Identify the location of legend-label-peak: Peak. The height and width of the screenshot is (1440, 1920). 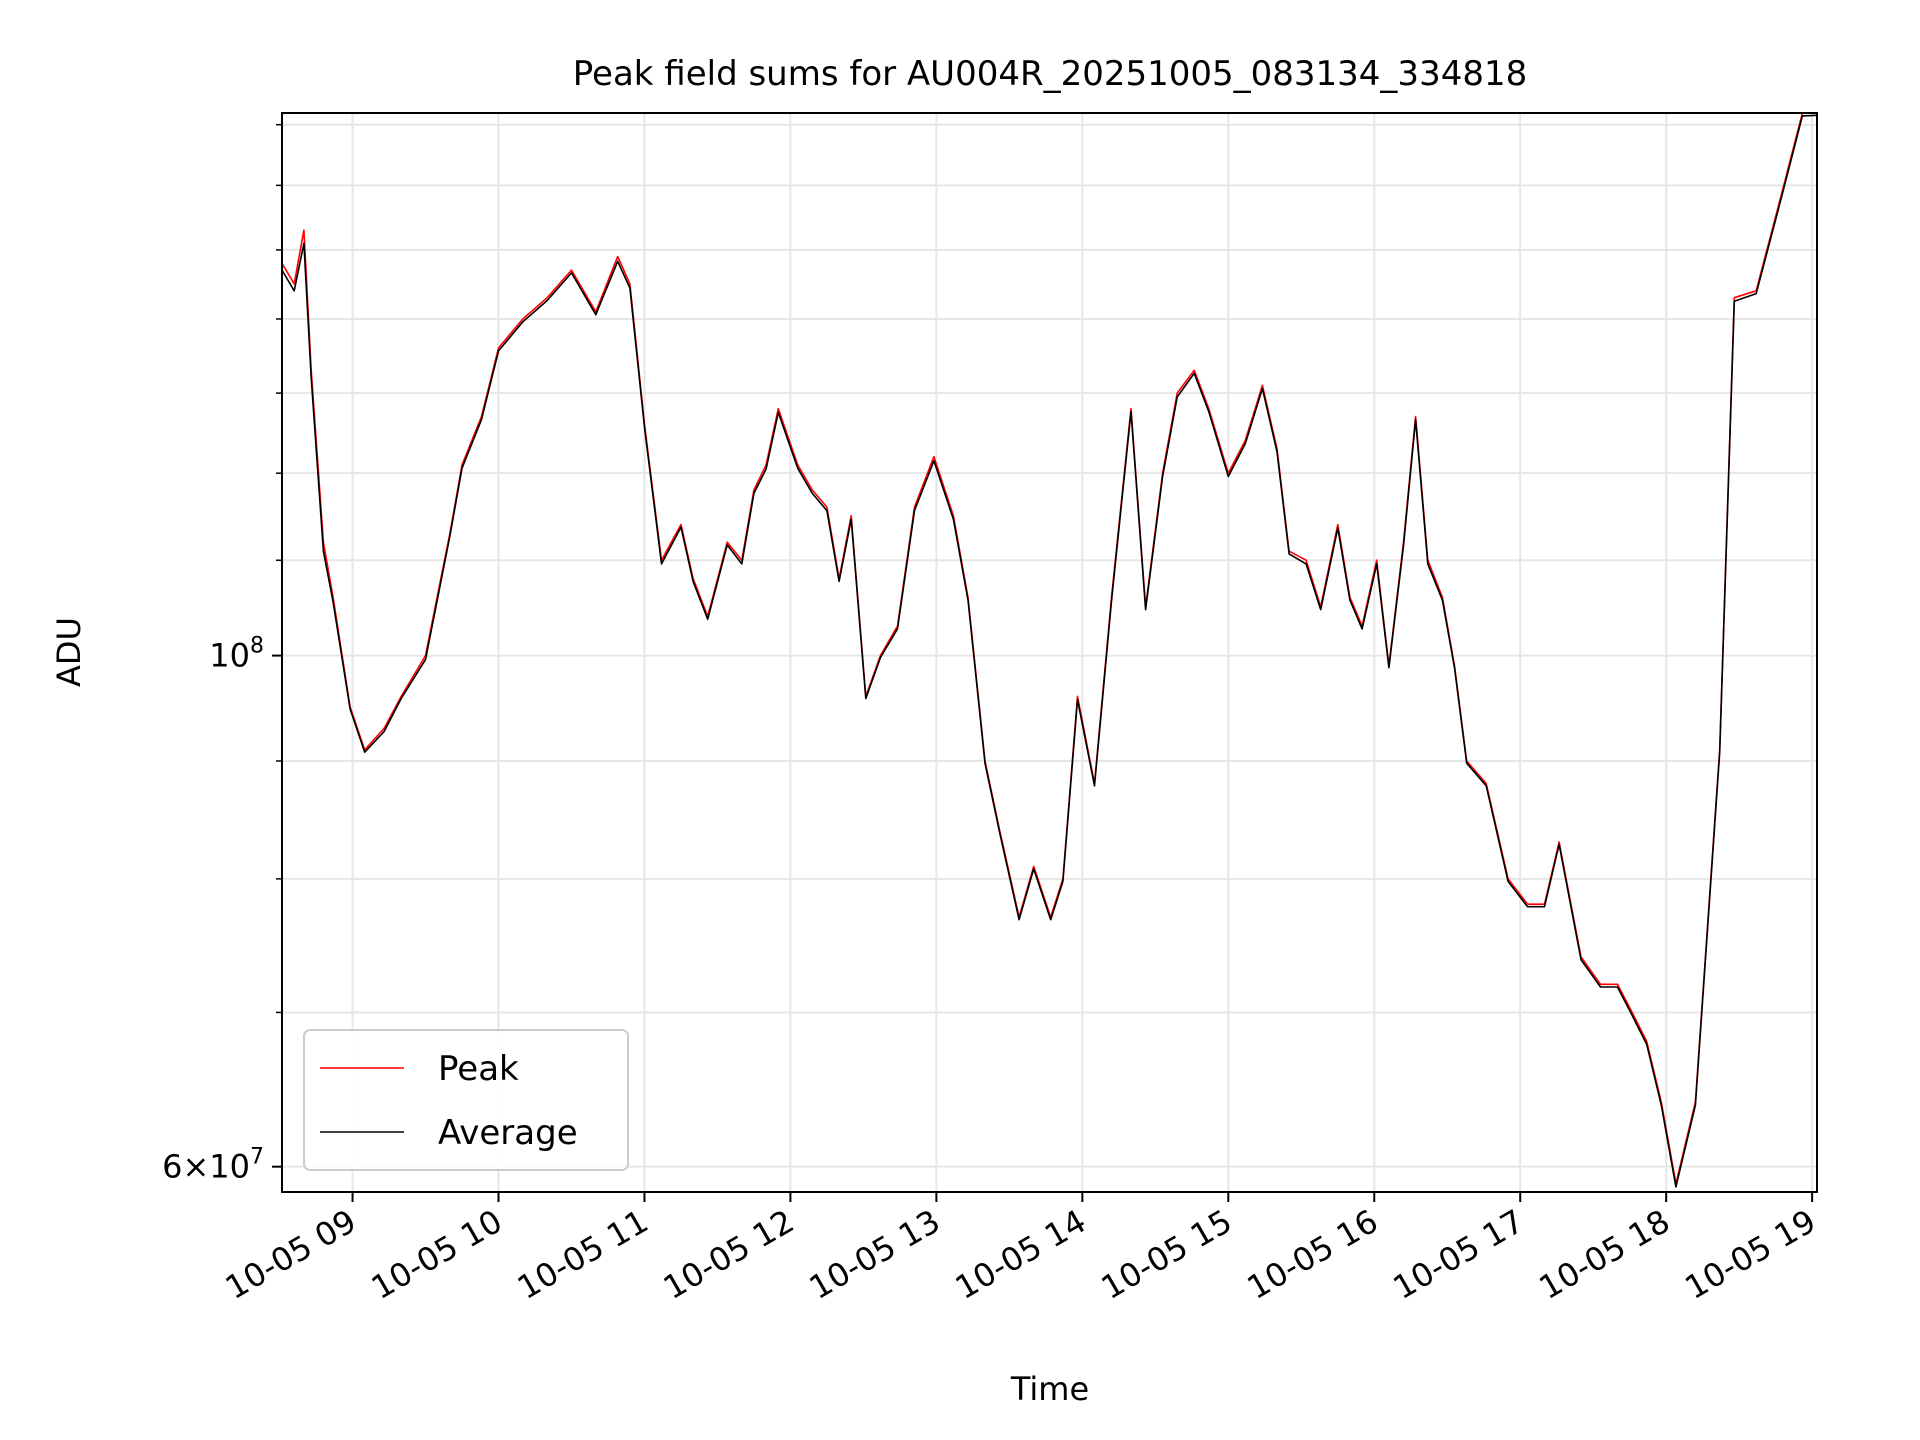
(478, 1069).